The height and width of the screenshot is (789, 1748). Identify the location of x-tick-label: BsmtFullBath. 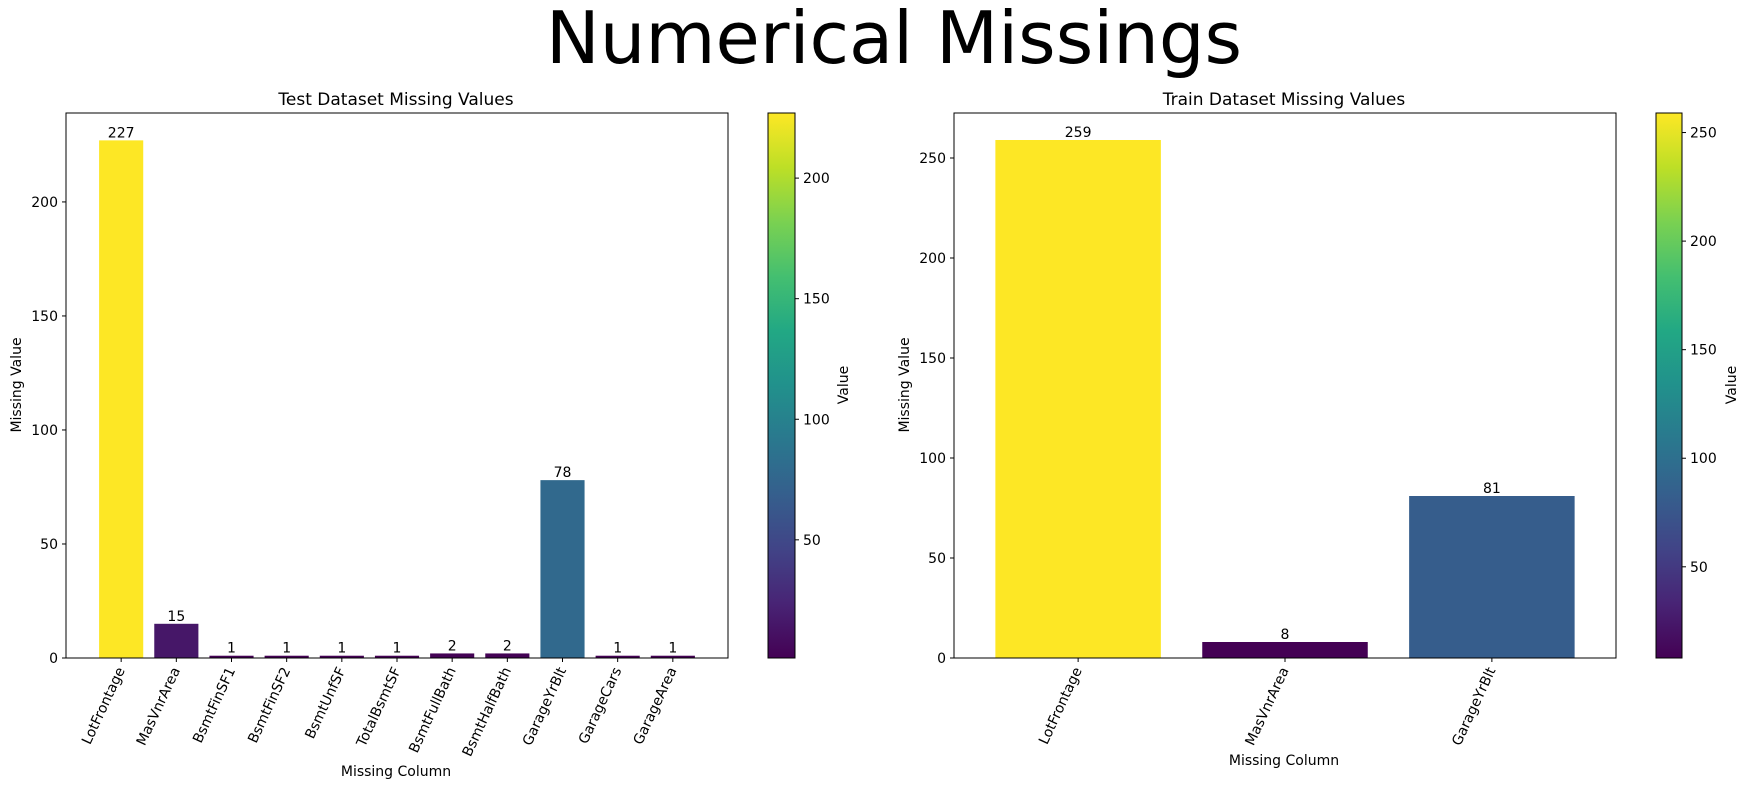
(433, 710).